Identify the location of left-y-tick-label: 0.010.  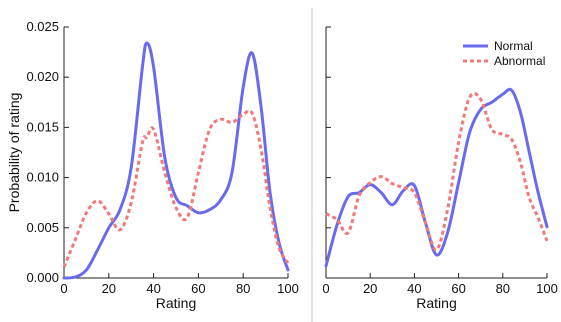
(42, 177).